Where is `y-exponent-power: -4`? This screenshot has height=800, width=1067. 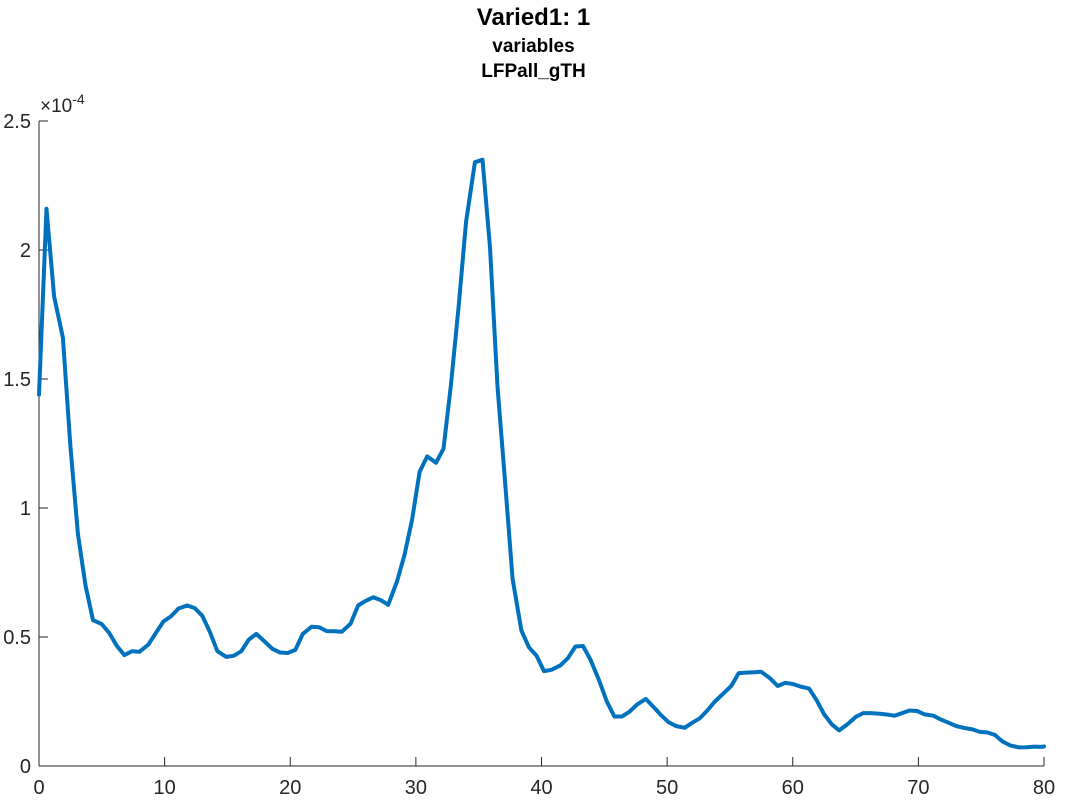
y-exponent-power: -4 is located at coordinates (78, 99).